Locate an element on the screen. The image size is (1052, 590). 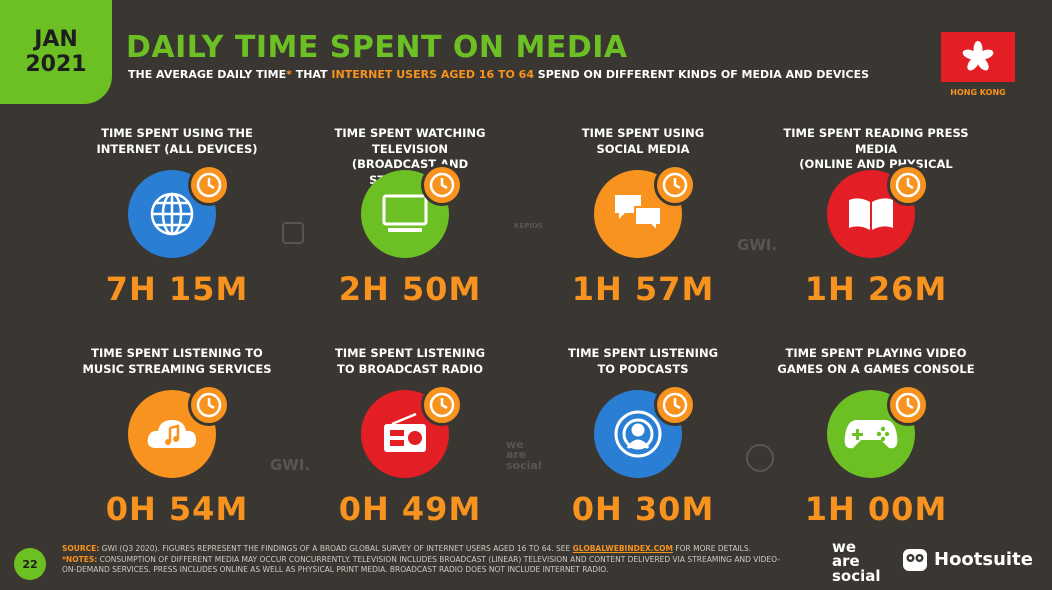
was-logo-line-3: social is located at coordinates (856, 575).